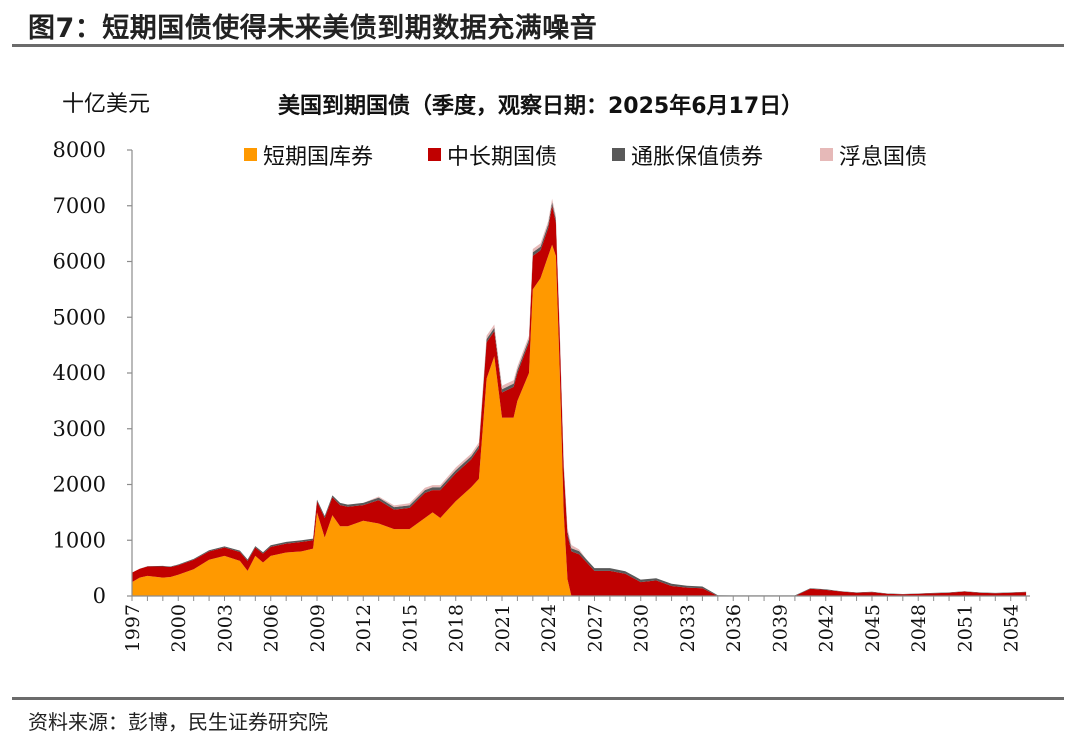  Describe the element at coordinates (538, 45) in the screenshot. I see `top-divider` at that location.